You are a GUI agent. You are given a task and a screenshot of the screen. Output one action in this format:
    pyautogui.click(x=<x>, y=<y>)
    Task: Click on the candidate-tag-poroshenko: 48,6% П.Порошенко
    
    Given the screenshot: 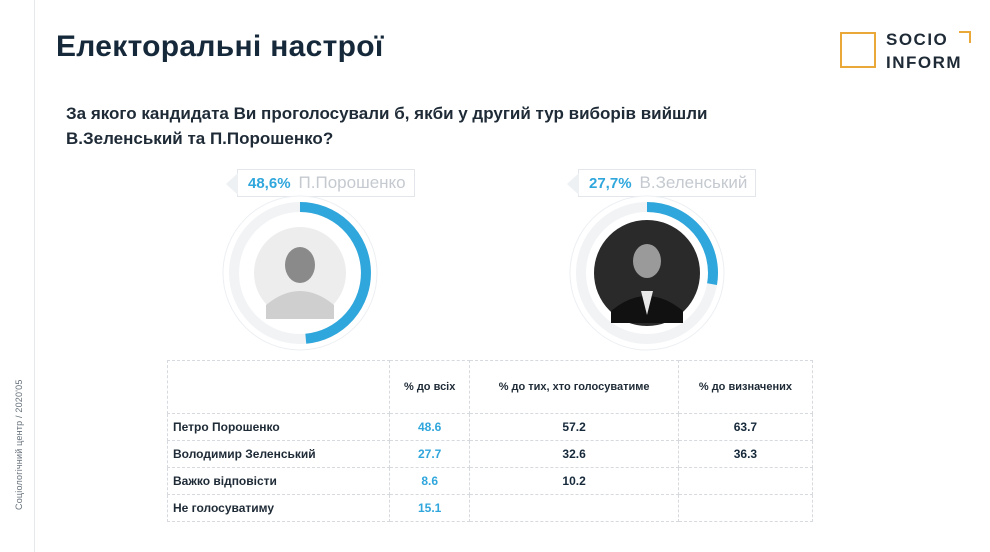 What is the action you would take?
    pyautogui.click(x=320, y=183)
    